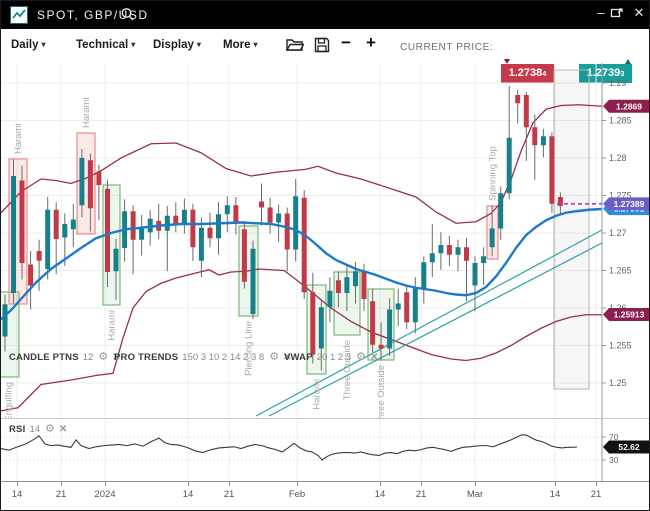 The width and height of the screenshot is (650, 511). Describe the element at coordinates (325, 450) in the screenshot. I see `rsi-chart-canvas: 70 30 52.62` at that location.